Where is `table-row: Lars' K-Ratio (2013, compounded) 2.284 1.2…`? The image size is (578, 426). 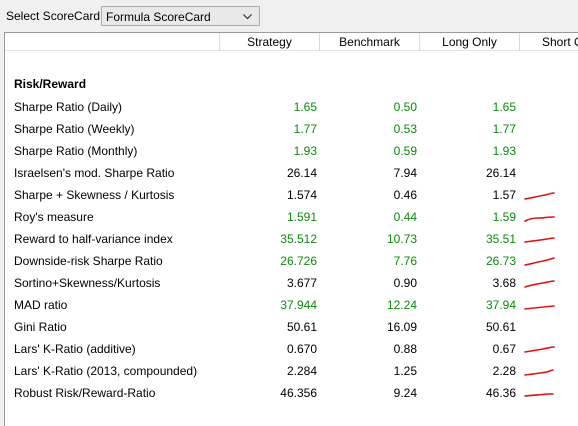 table-row: Lars' K-Ratio (2013, compounded) 2.284 1.2… is located at coordinates (291, 372).